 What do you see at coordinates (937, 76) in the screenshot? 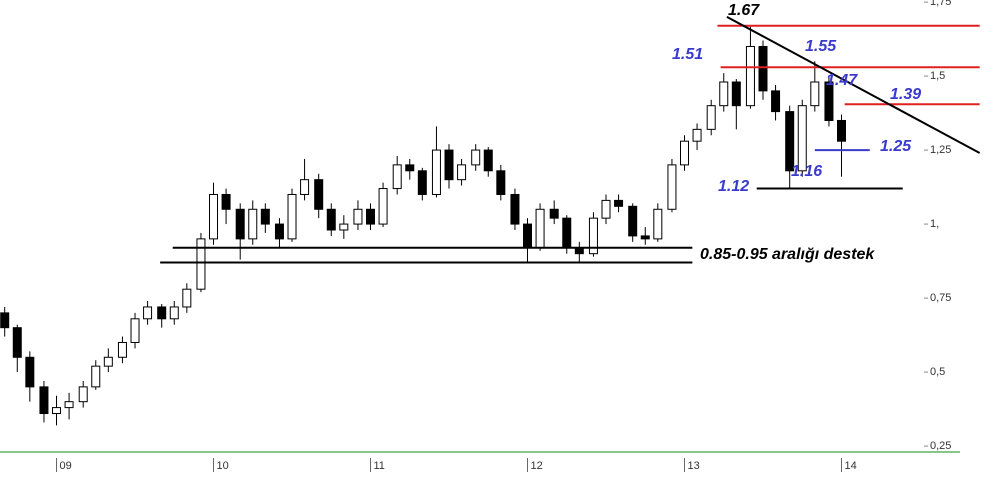
I see `y-tick-label: 1,5` at bounding box center [937, 76].